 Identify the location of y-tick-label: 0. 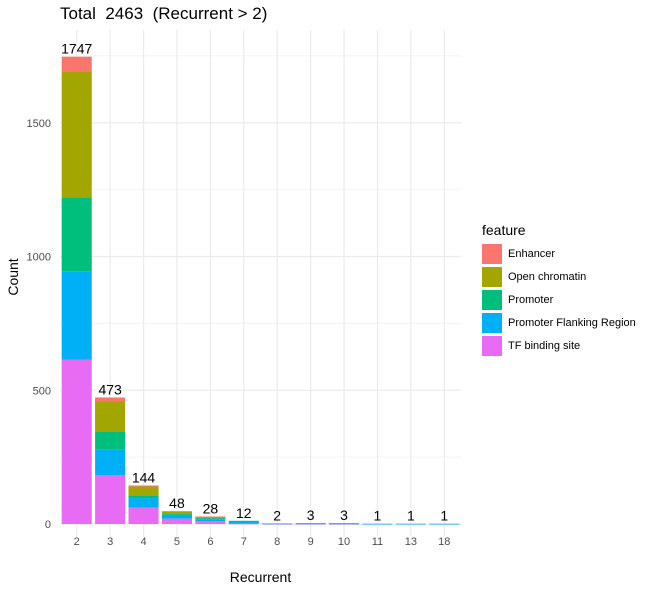
(48, 525).